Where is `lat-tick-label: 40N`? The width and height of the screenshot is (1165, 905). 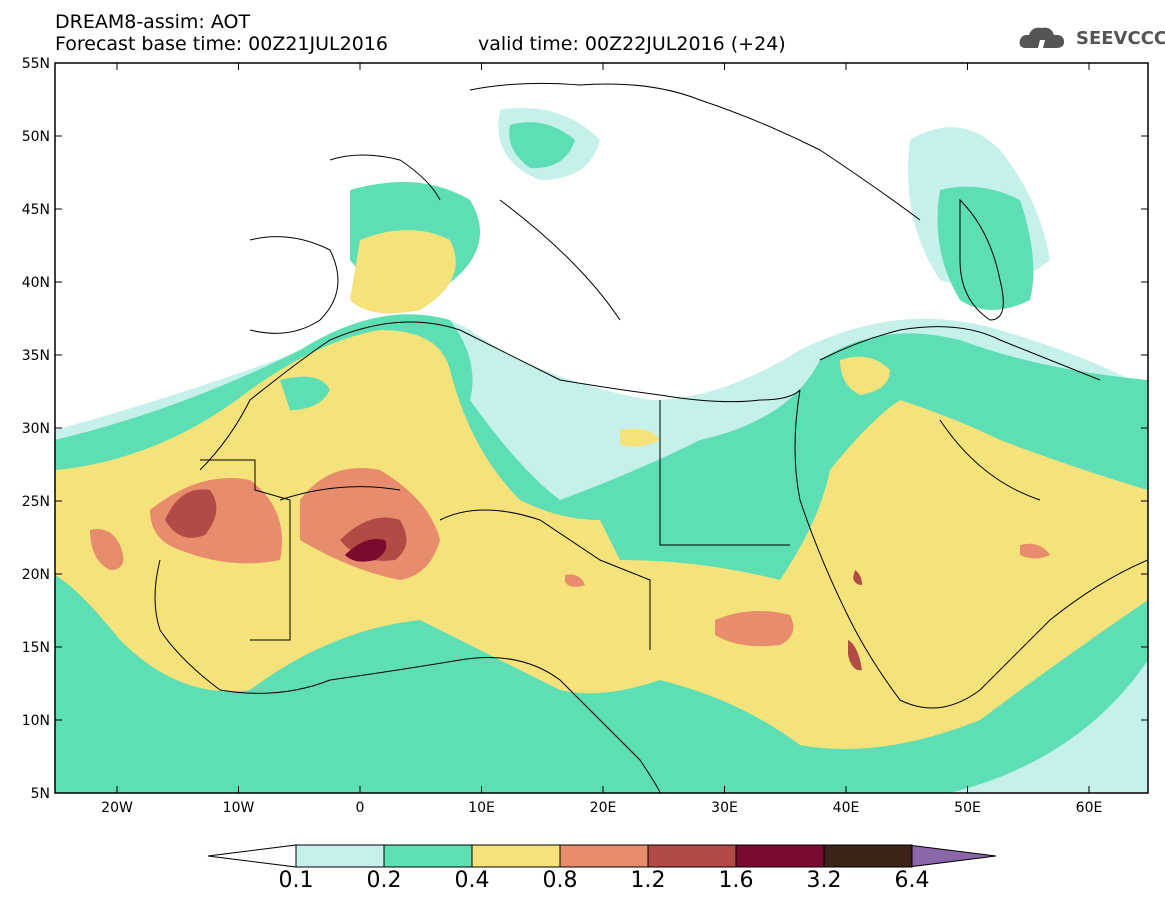
lat-tick-label: 40N is located at coordinates (36, 283).